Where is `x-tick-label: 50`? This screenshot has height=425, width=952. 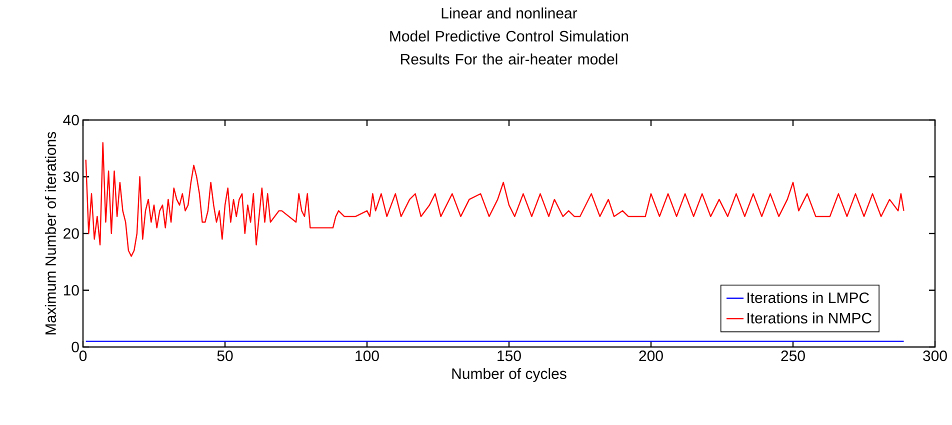
x-tick-label: 50 is located at coordinates (225, 356).